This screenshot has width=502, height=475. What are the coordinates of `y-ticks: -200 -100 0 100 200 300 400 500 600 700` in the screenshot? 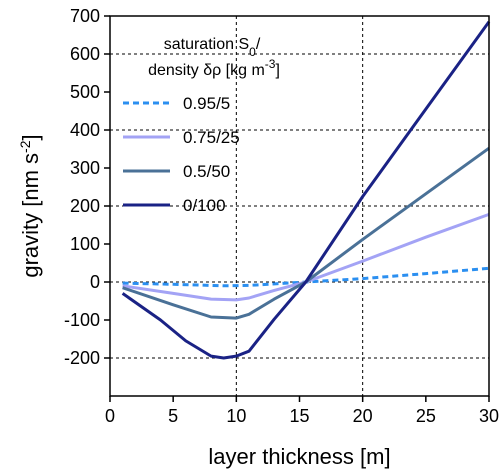 It's located at (87, 187).